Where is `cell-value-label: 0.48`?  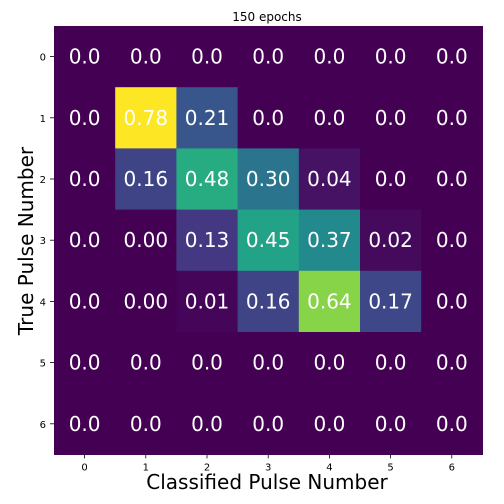 cell-value-label: 0.48 is located at coordinates (207, 179).